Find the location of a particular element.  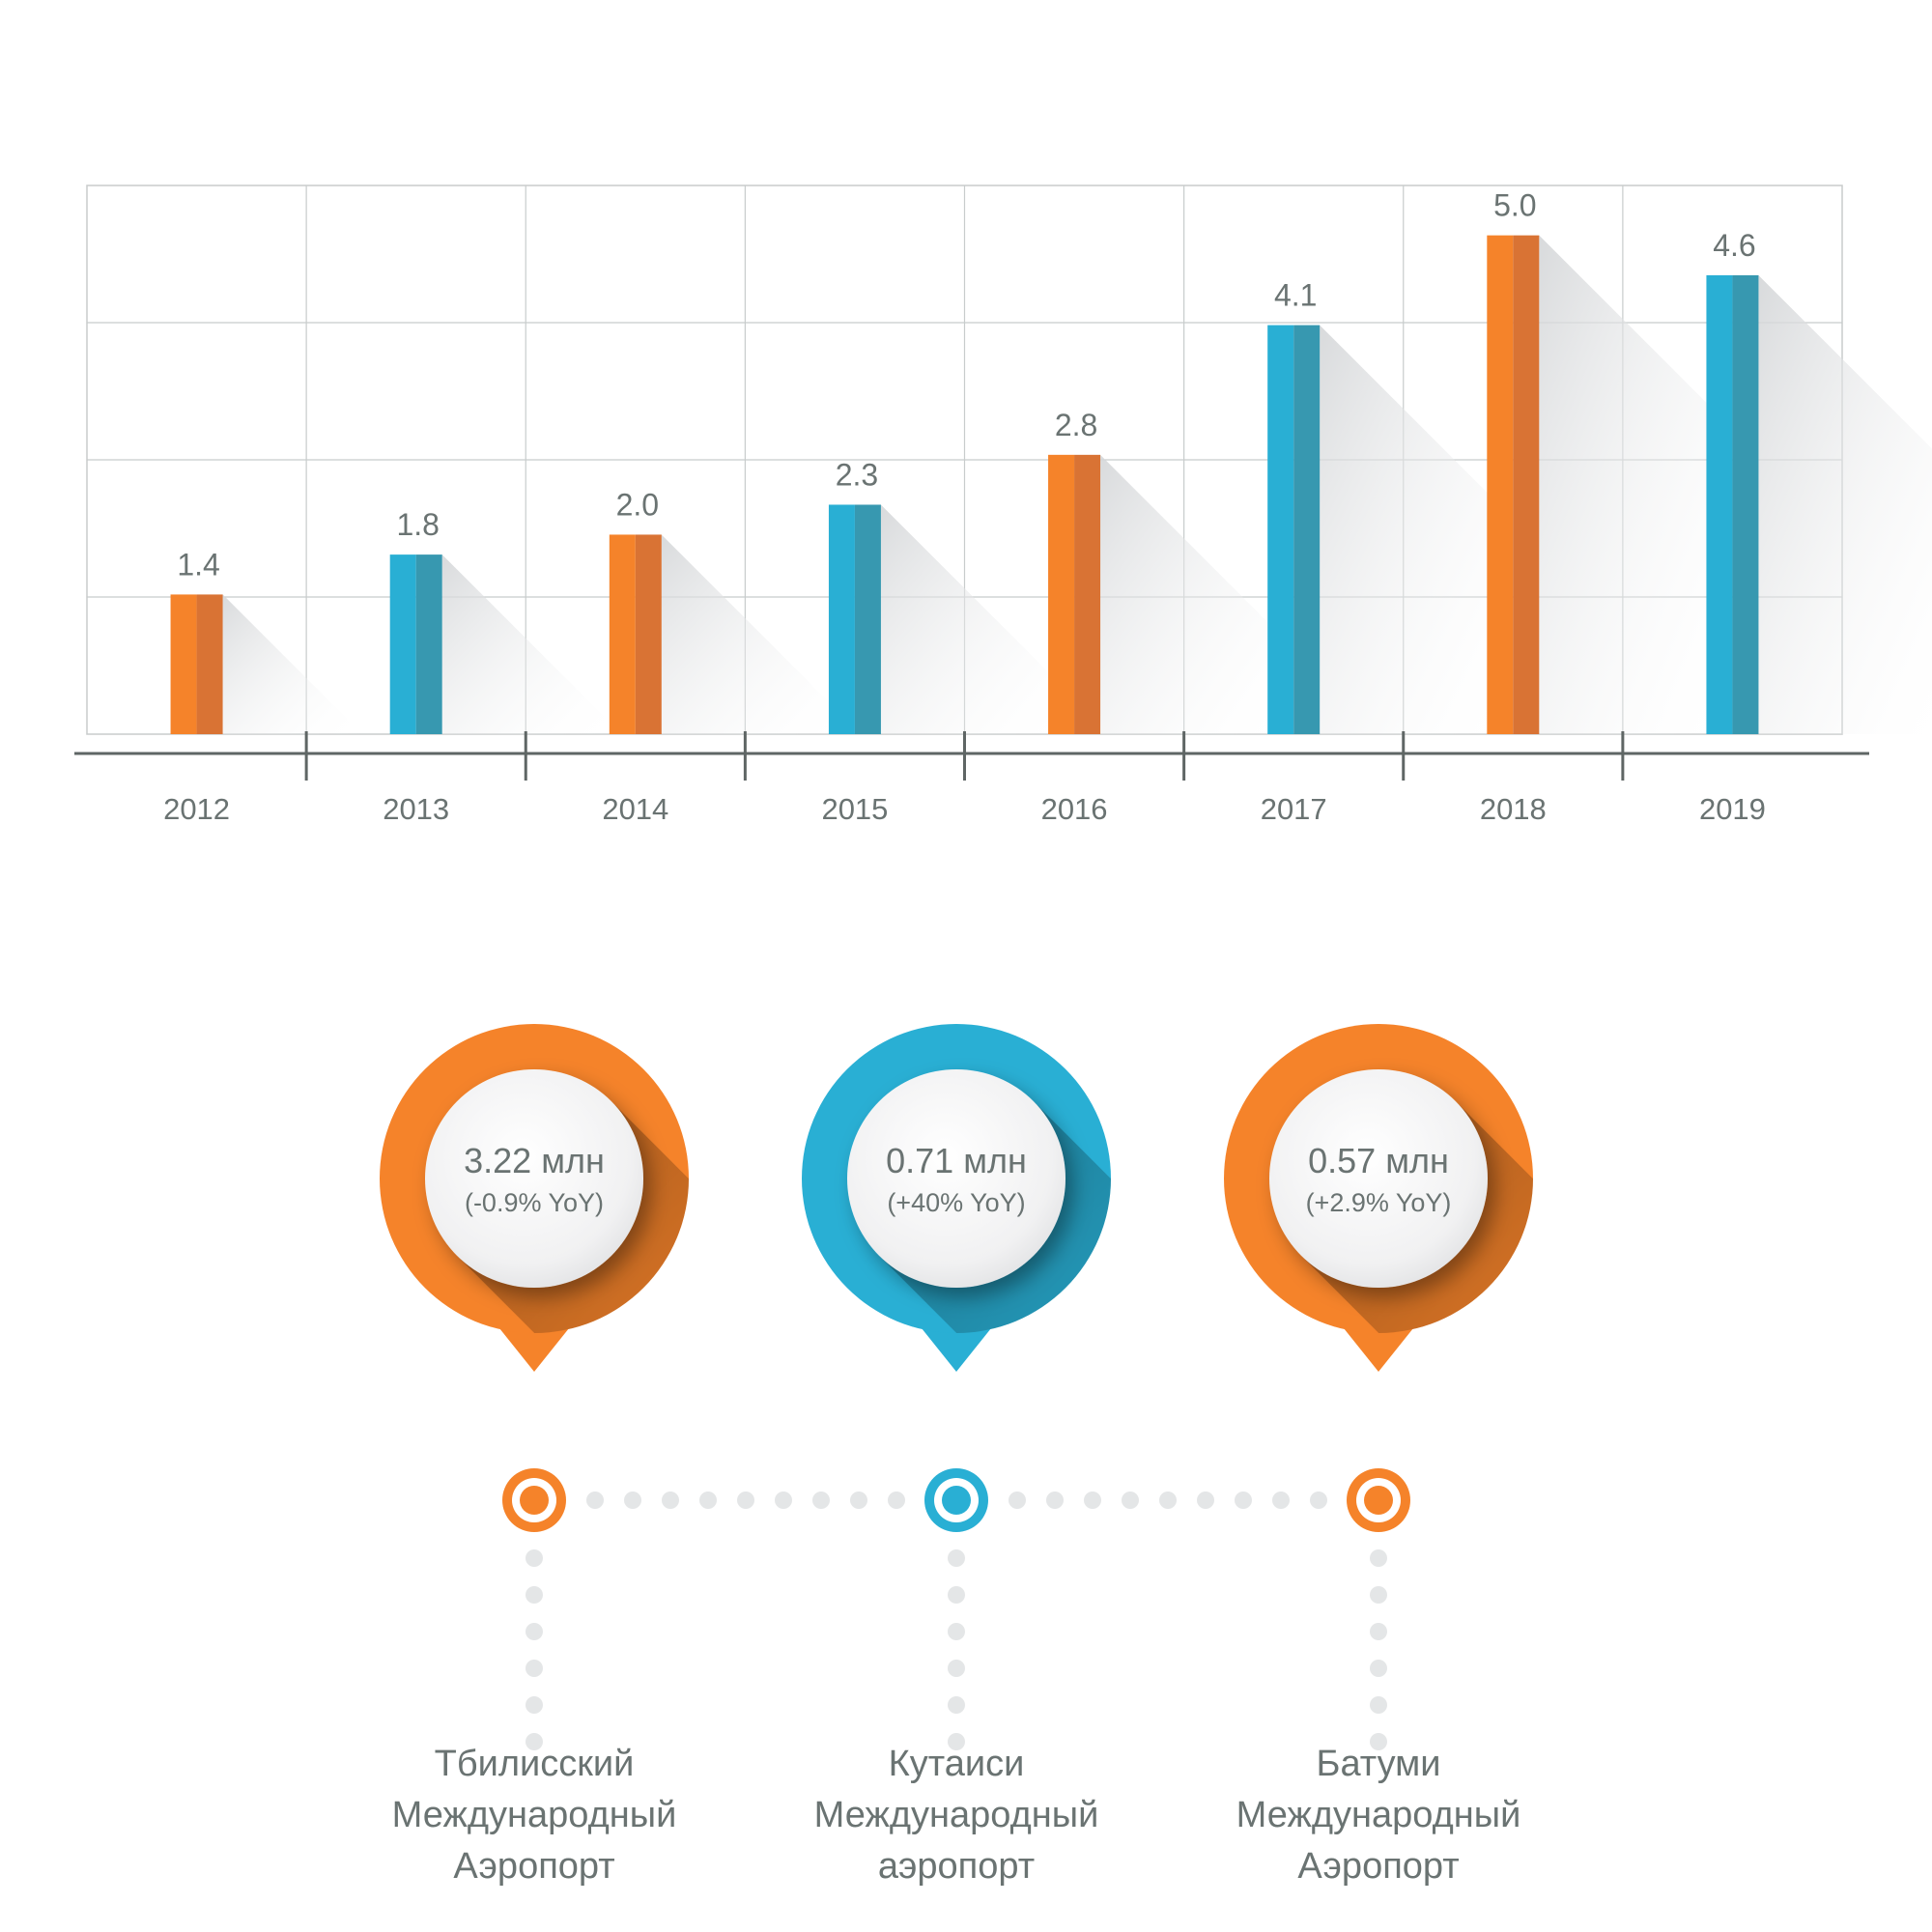

yoy-change: (+2.9% YoY) is located at coordinates (1379, 1202).